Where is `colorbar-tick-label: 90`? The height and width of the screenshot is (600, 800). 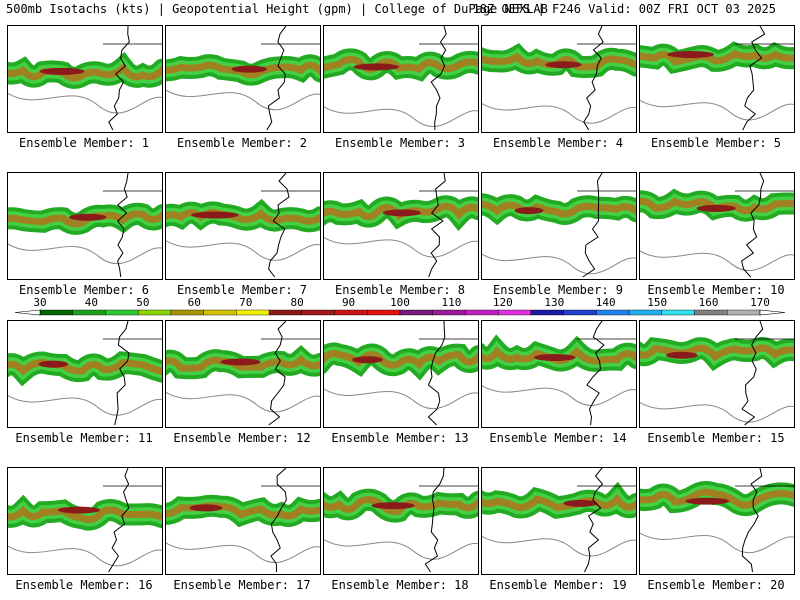
colorbar-tick-label: 90 is located at coordinates (348, 302).